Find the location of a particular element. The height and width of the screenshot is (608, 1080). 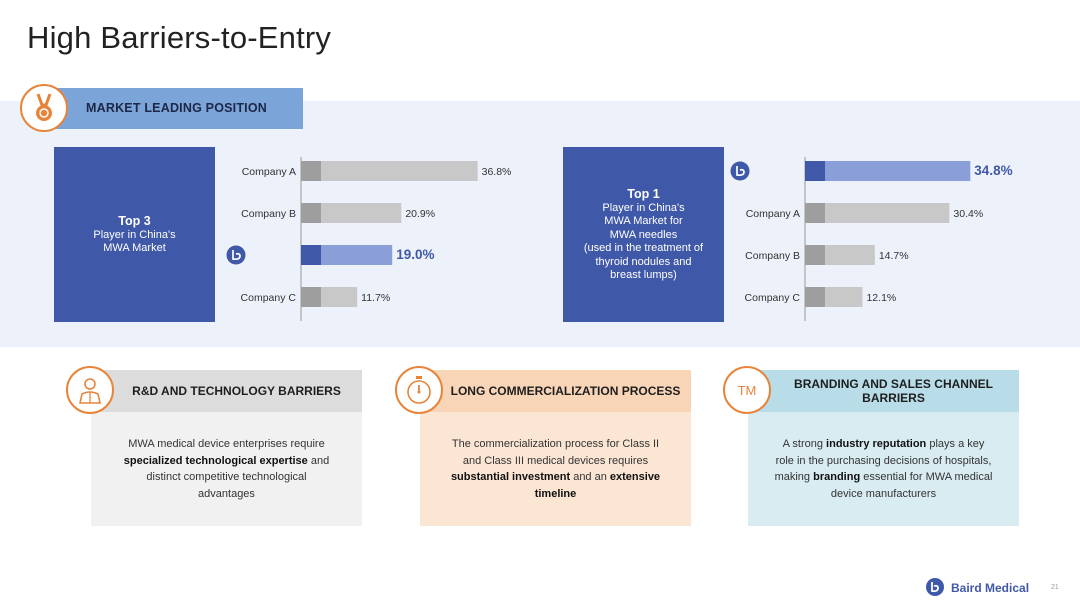

top1-rank: Top 1 is located at coordinates (643, 193).